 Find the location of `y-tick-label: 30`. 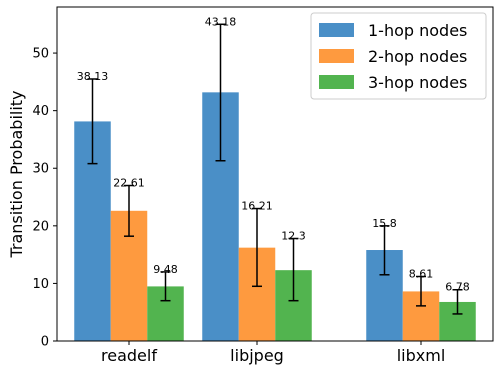

y-tick-label: 30 is located at coordinates (40, 169).